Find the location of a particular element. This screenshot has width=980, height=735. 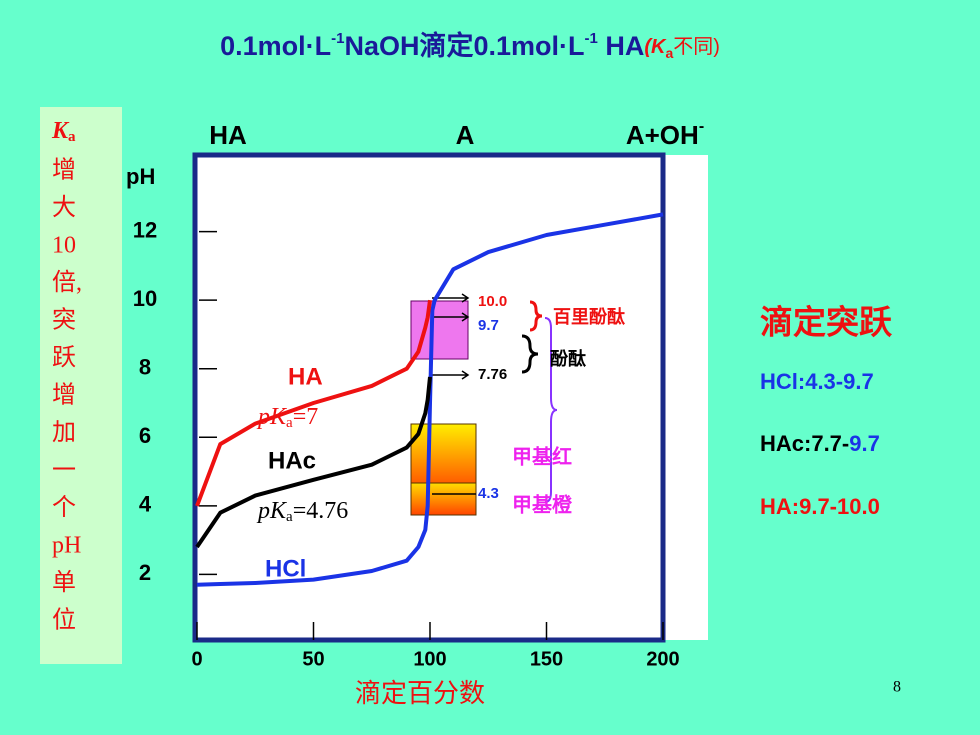

x-axis-label: 滴定百分数 is located at coordinates (420, 693).